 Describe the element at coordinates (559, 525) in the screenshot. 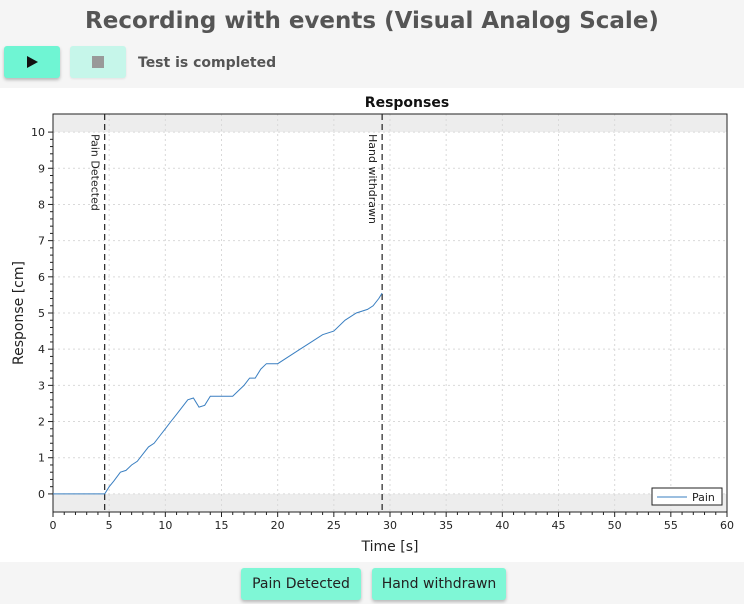

I see `x-tick-label: 45` at that location.